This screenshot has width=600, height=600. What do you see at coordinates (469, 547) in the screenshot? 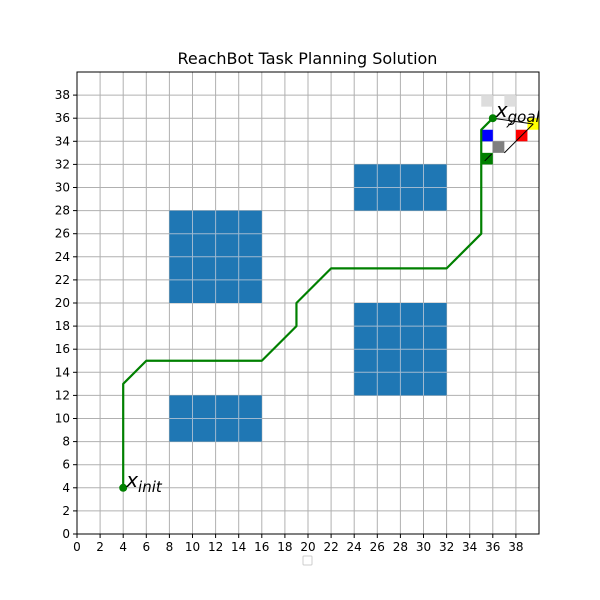
I see `x-tick-label: 34` at bounding box center [469, 547].